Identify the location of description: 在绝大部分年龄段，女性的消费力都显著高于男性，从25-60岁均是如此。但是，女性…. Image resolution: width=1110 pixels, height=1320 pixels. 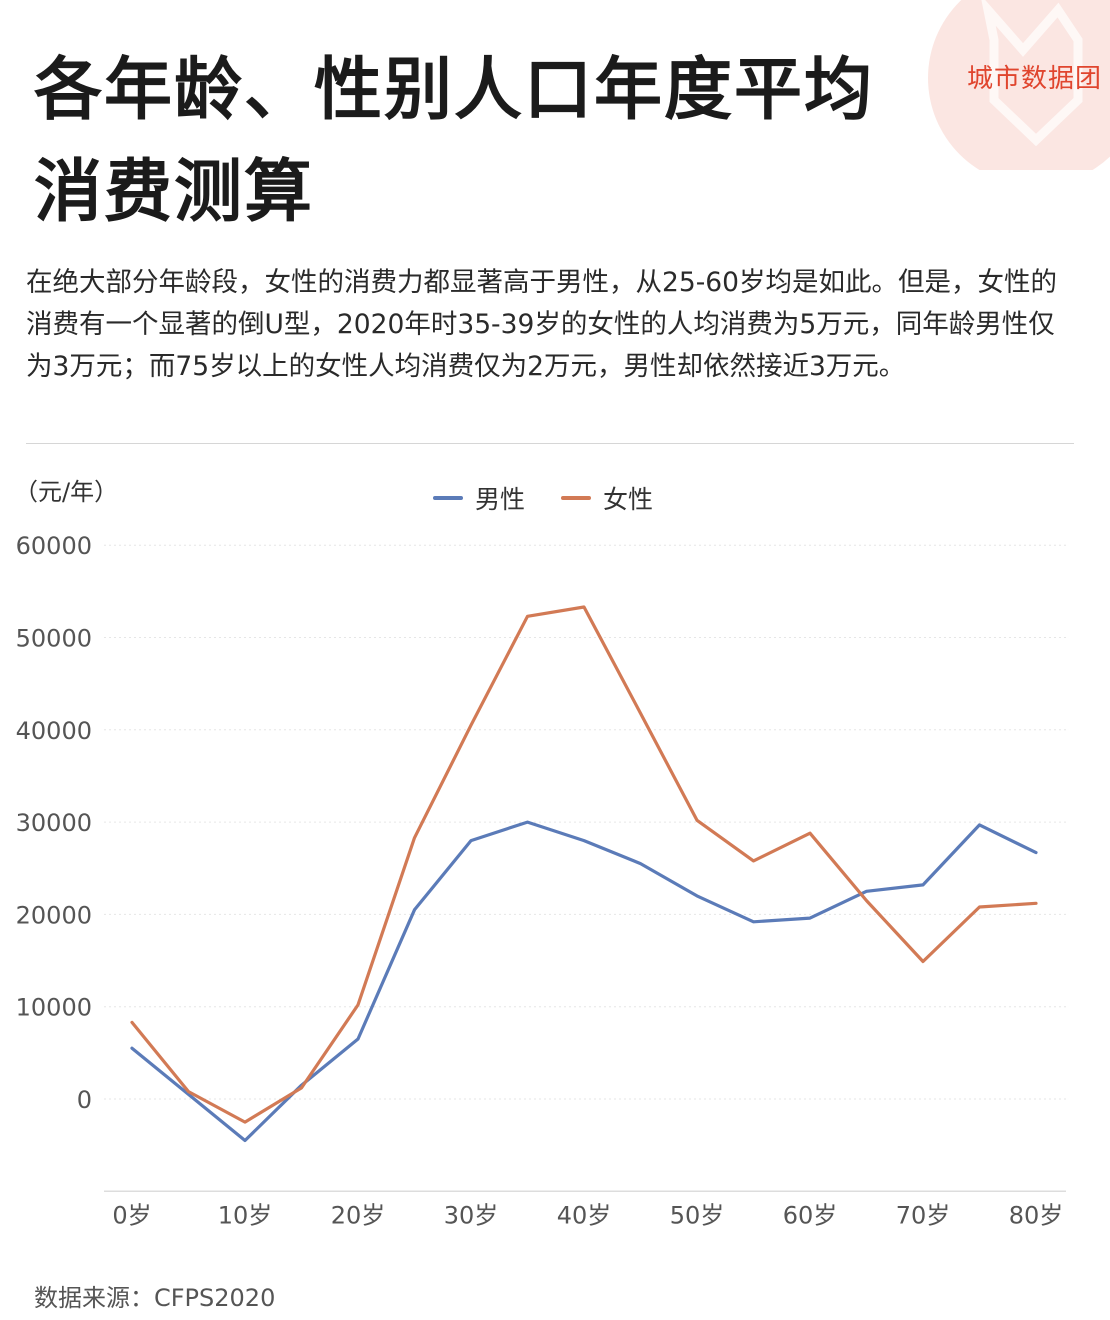
(542, 324).